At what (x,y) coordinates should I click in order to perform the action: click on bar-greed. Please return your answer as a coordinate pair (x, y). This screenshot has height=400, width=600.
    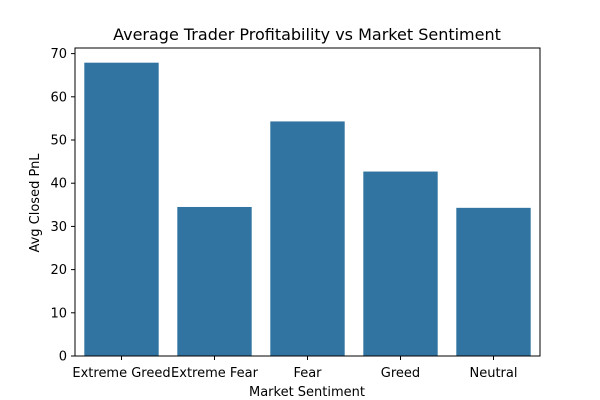
    Looking at the image, I should click on (400, 263).